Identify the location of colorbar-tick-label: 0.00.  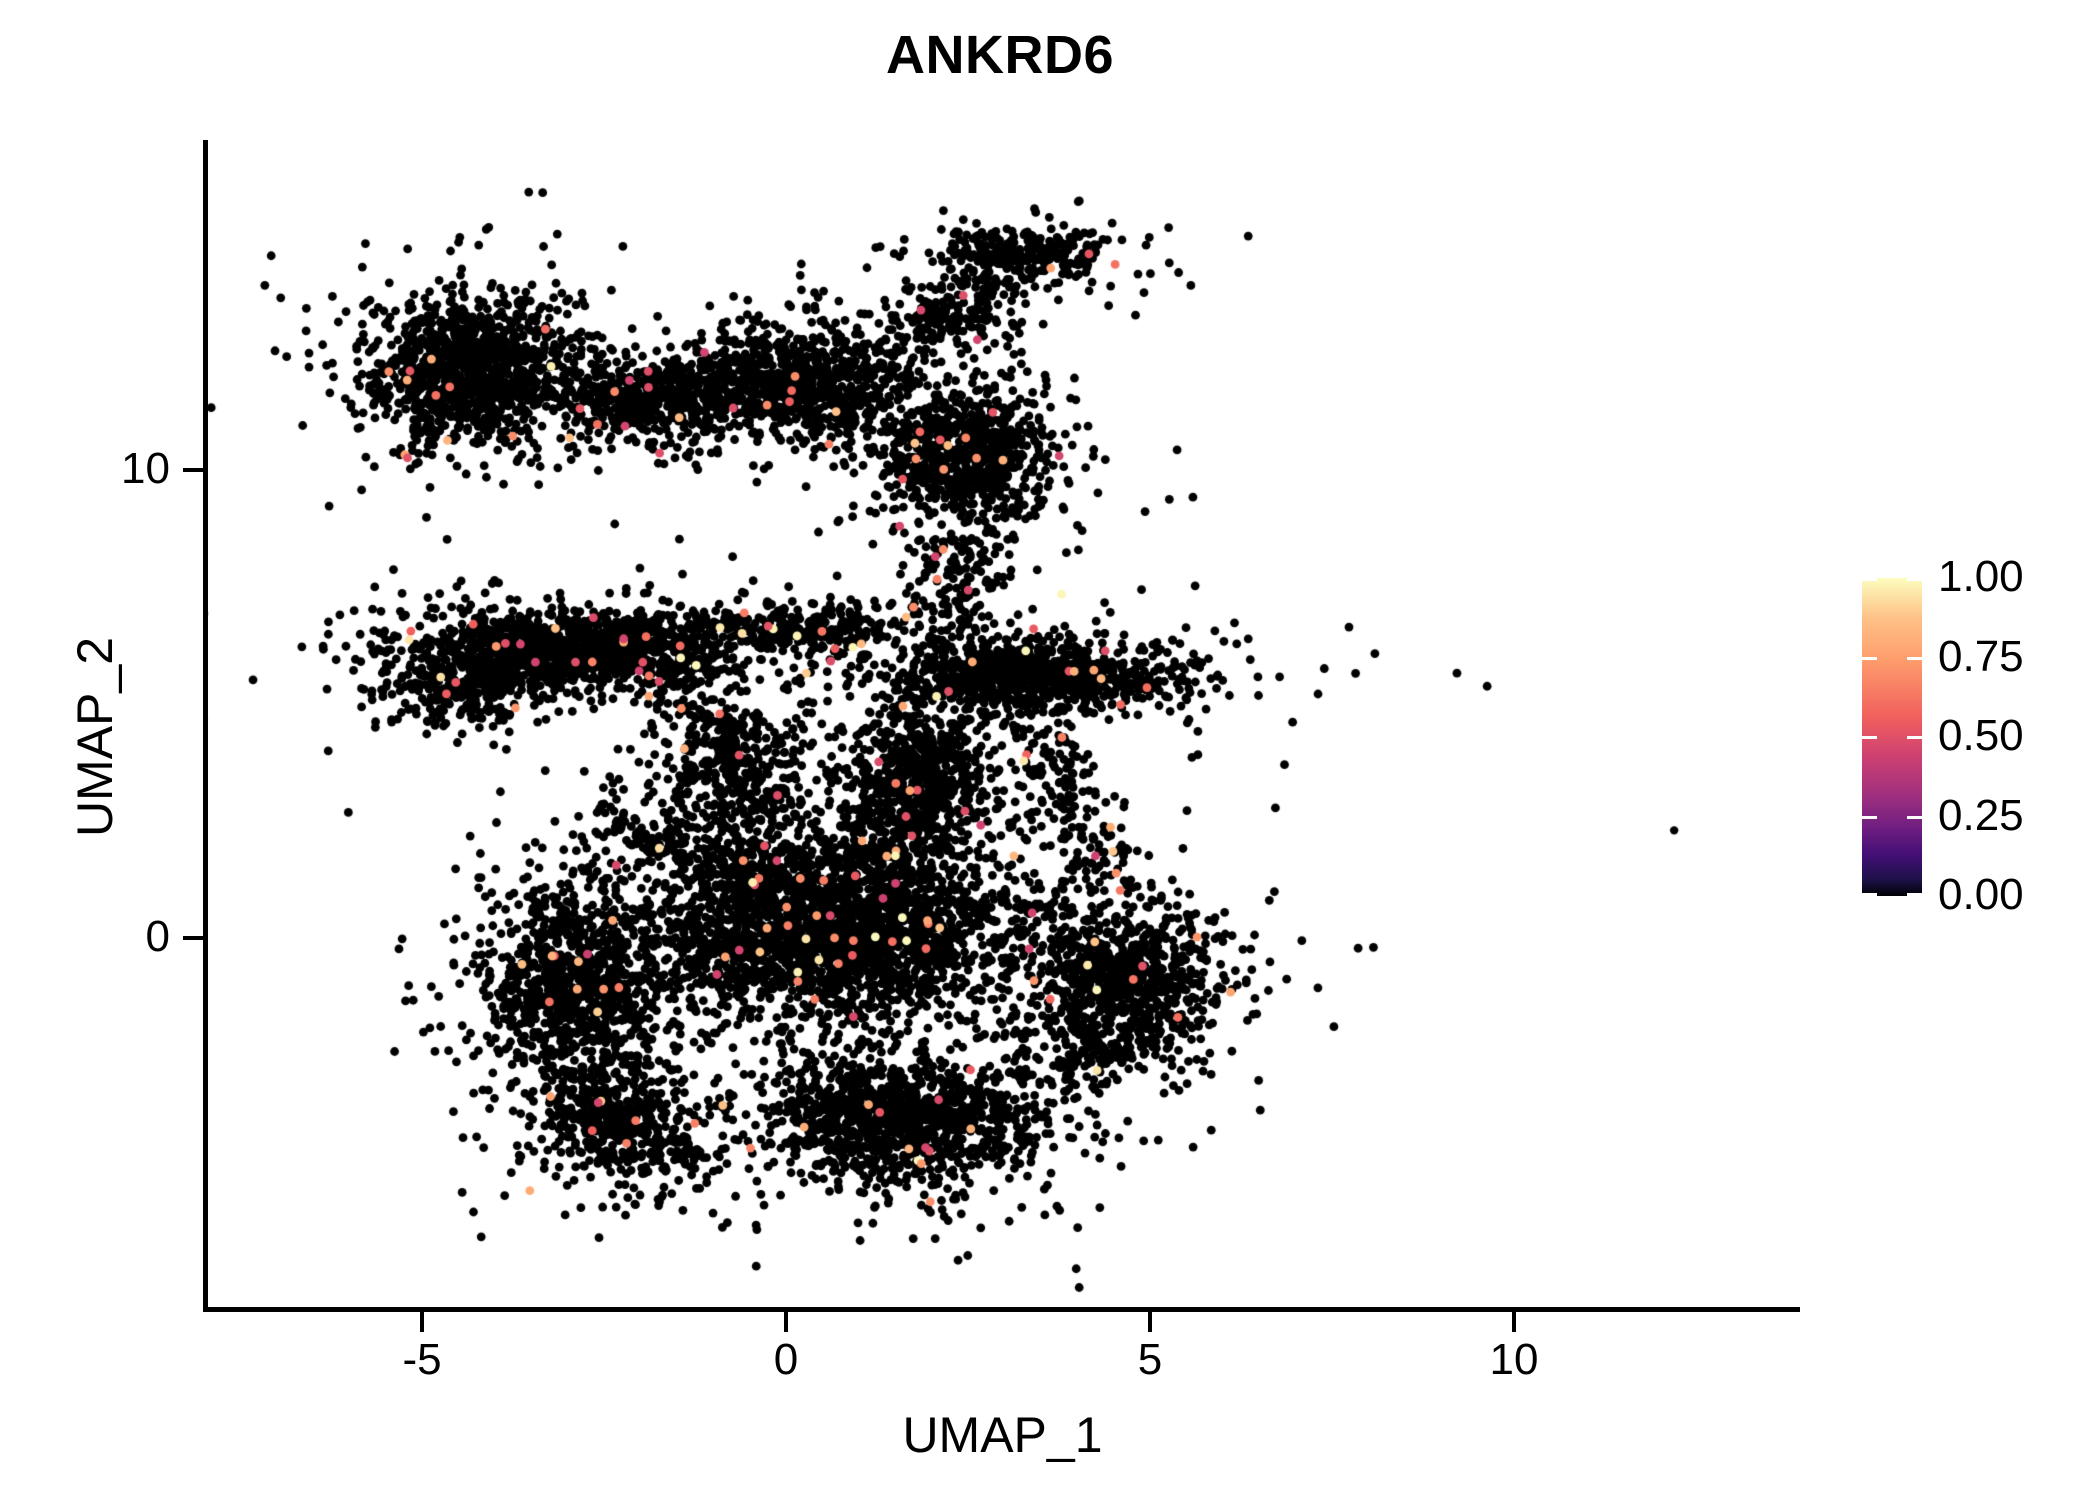
(1981, 894).